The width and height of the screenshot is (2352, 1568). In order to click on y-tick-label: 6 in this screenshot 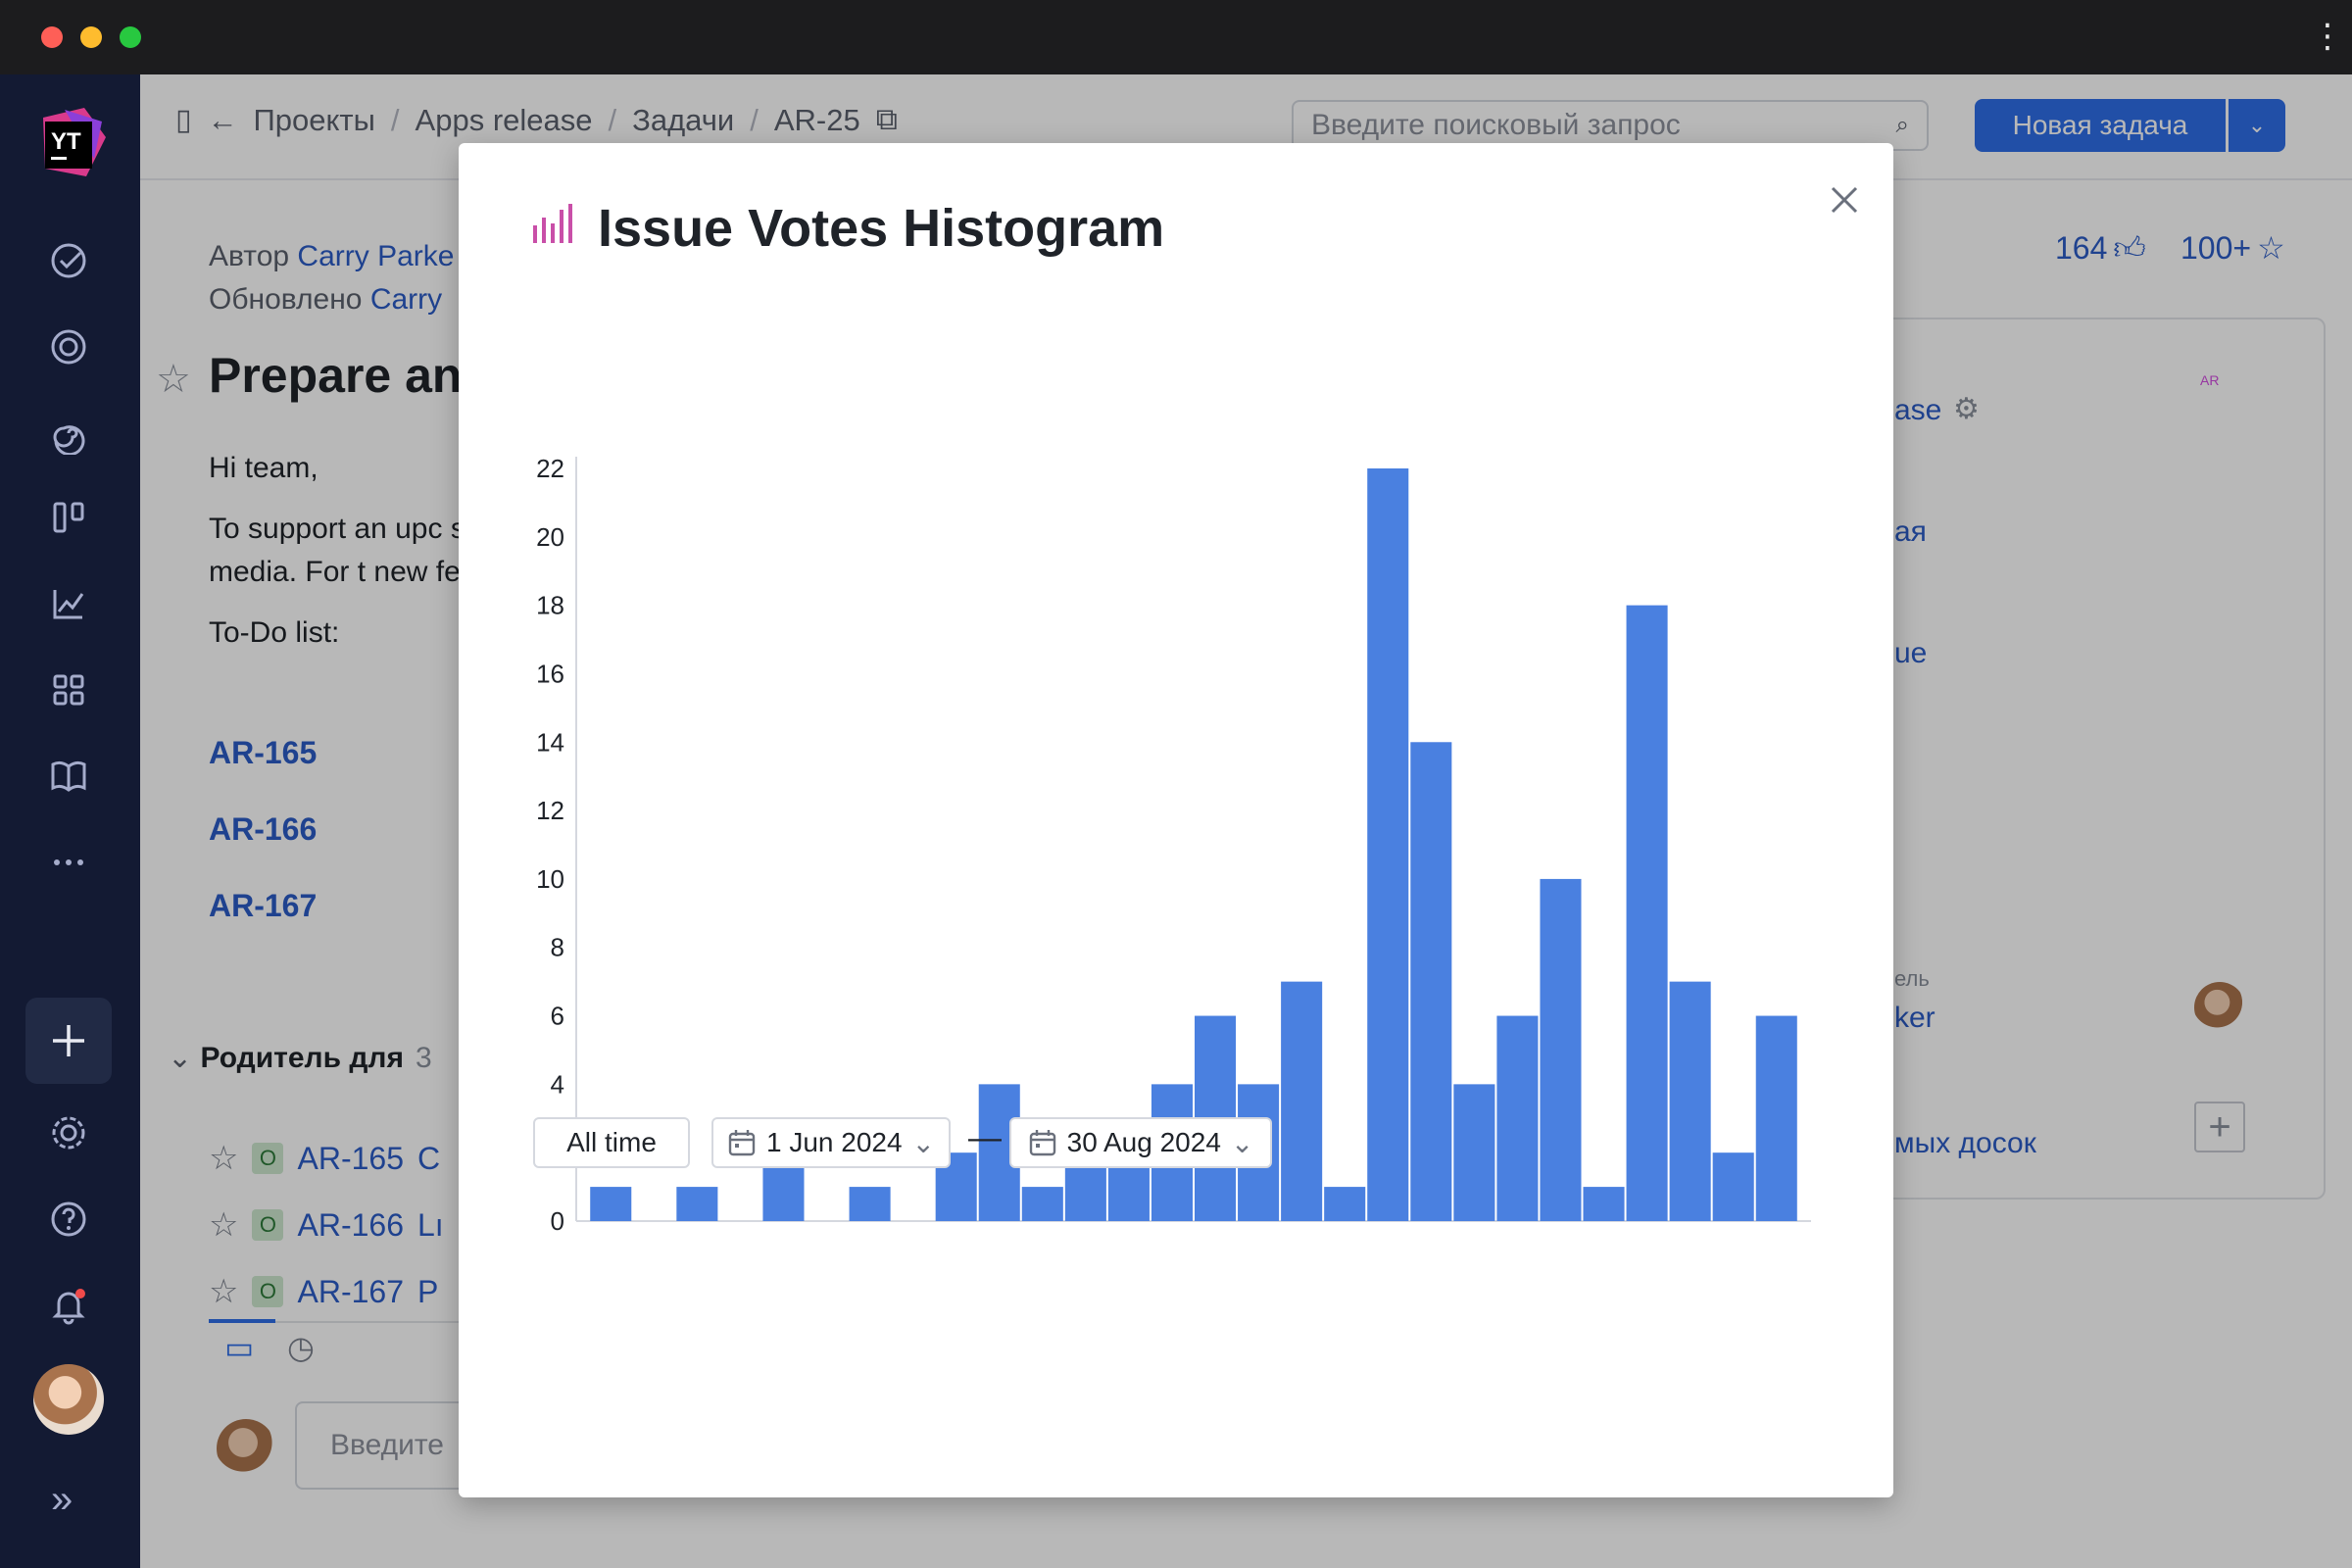, I will do `click(557, 1016)`.